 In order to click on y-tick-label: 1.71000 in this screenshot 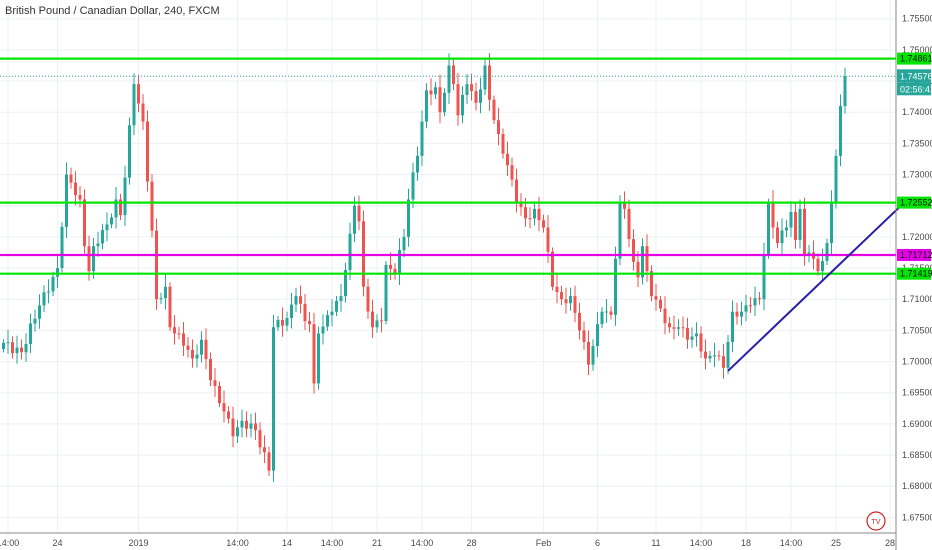, I will do `click(917, 299)`.